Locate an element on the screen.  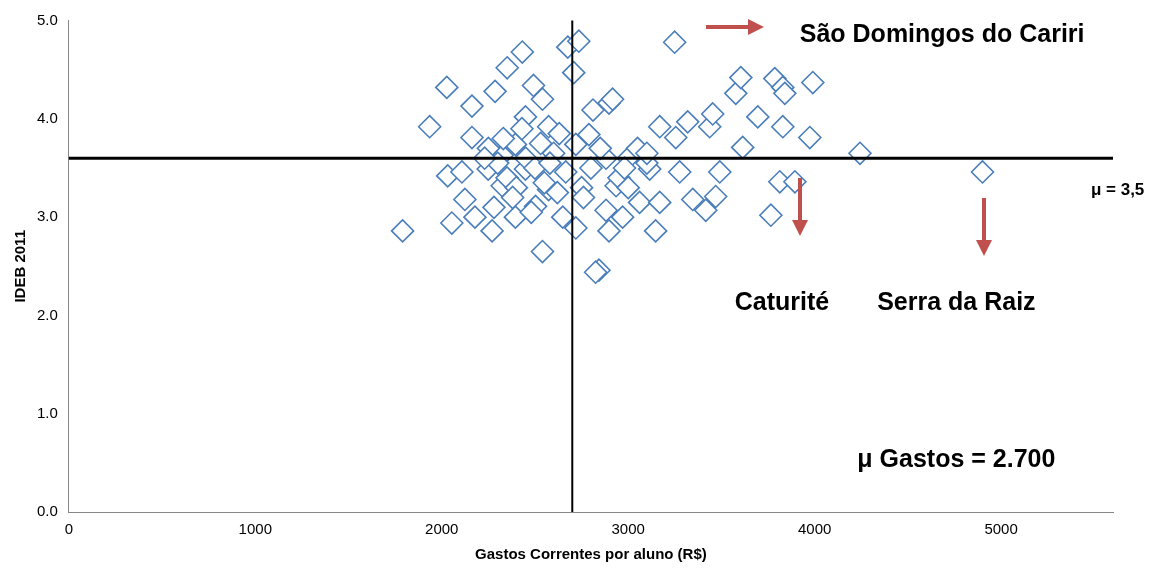
y-axis-title: IDEB 2011 is located at coordinates (20, 266).